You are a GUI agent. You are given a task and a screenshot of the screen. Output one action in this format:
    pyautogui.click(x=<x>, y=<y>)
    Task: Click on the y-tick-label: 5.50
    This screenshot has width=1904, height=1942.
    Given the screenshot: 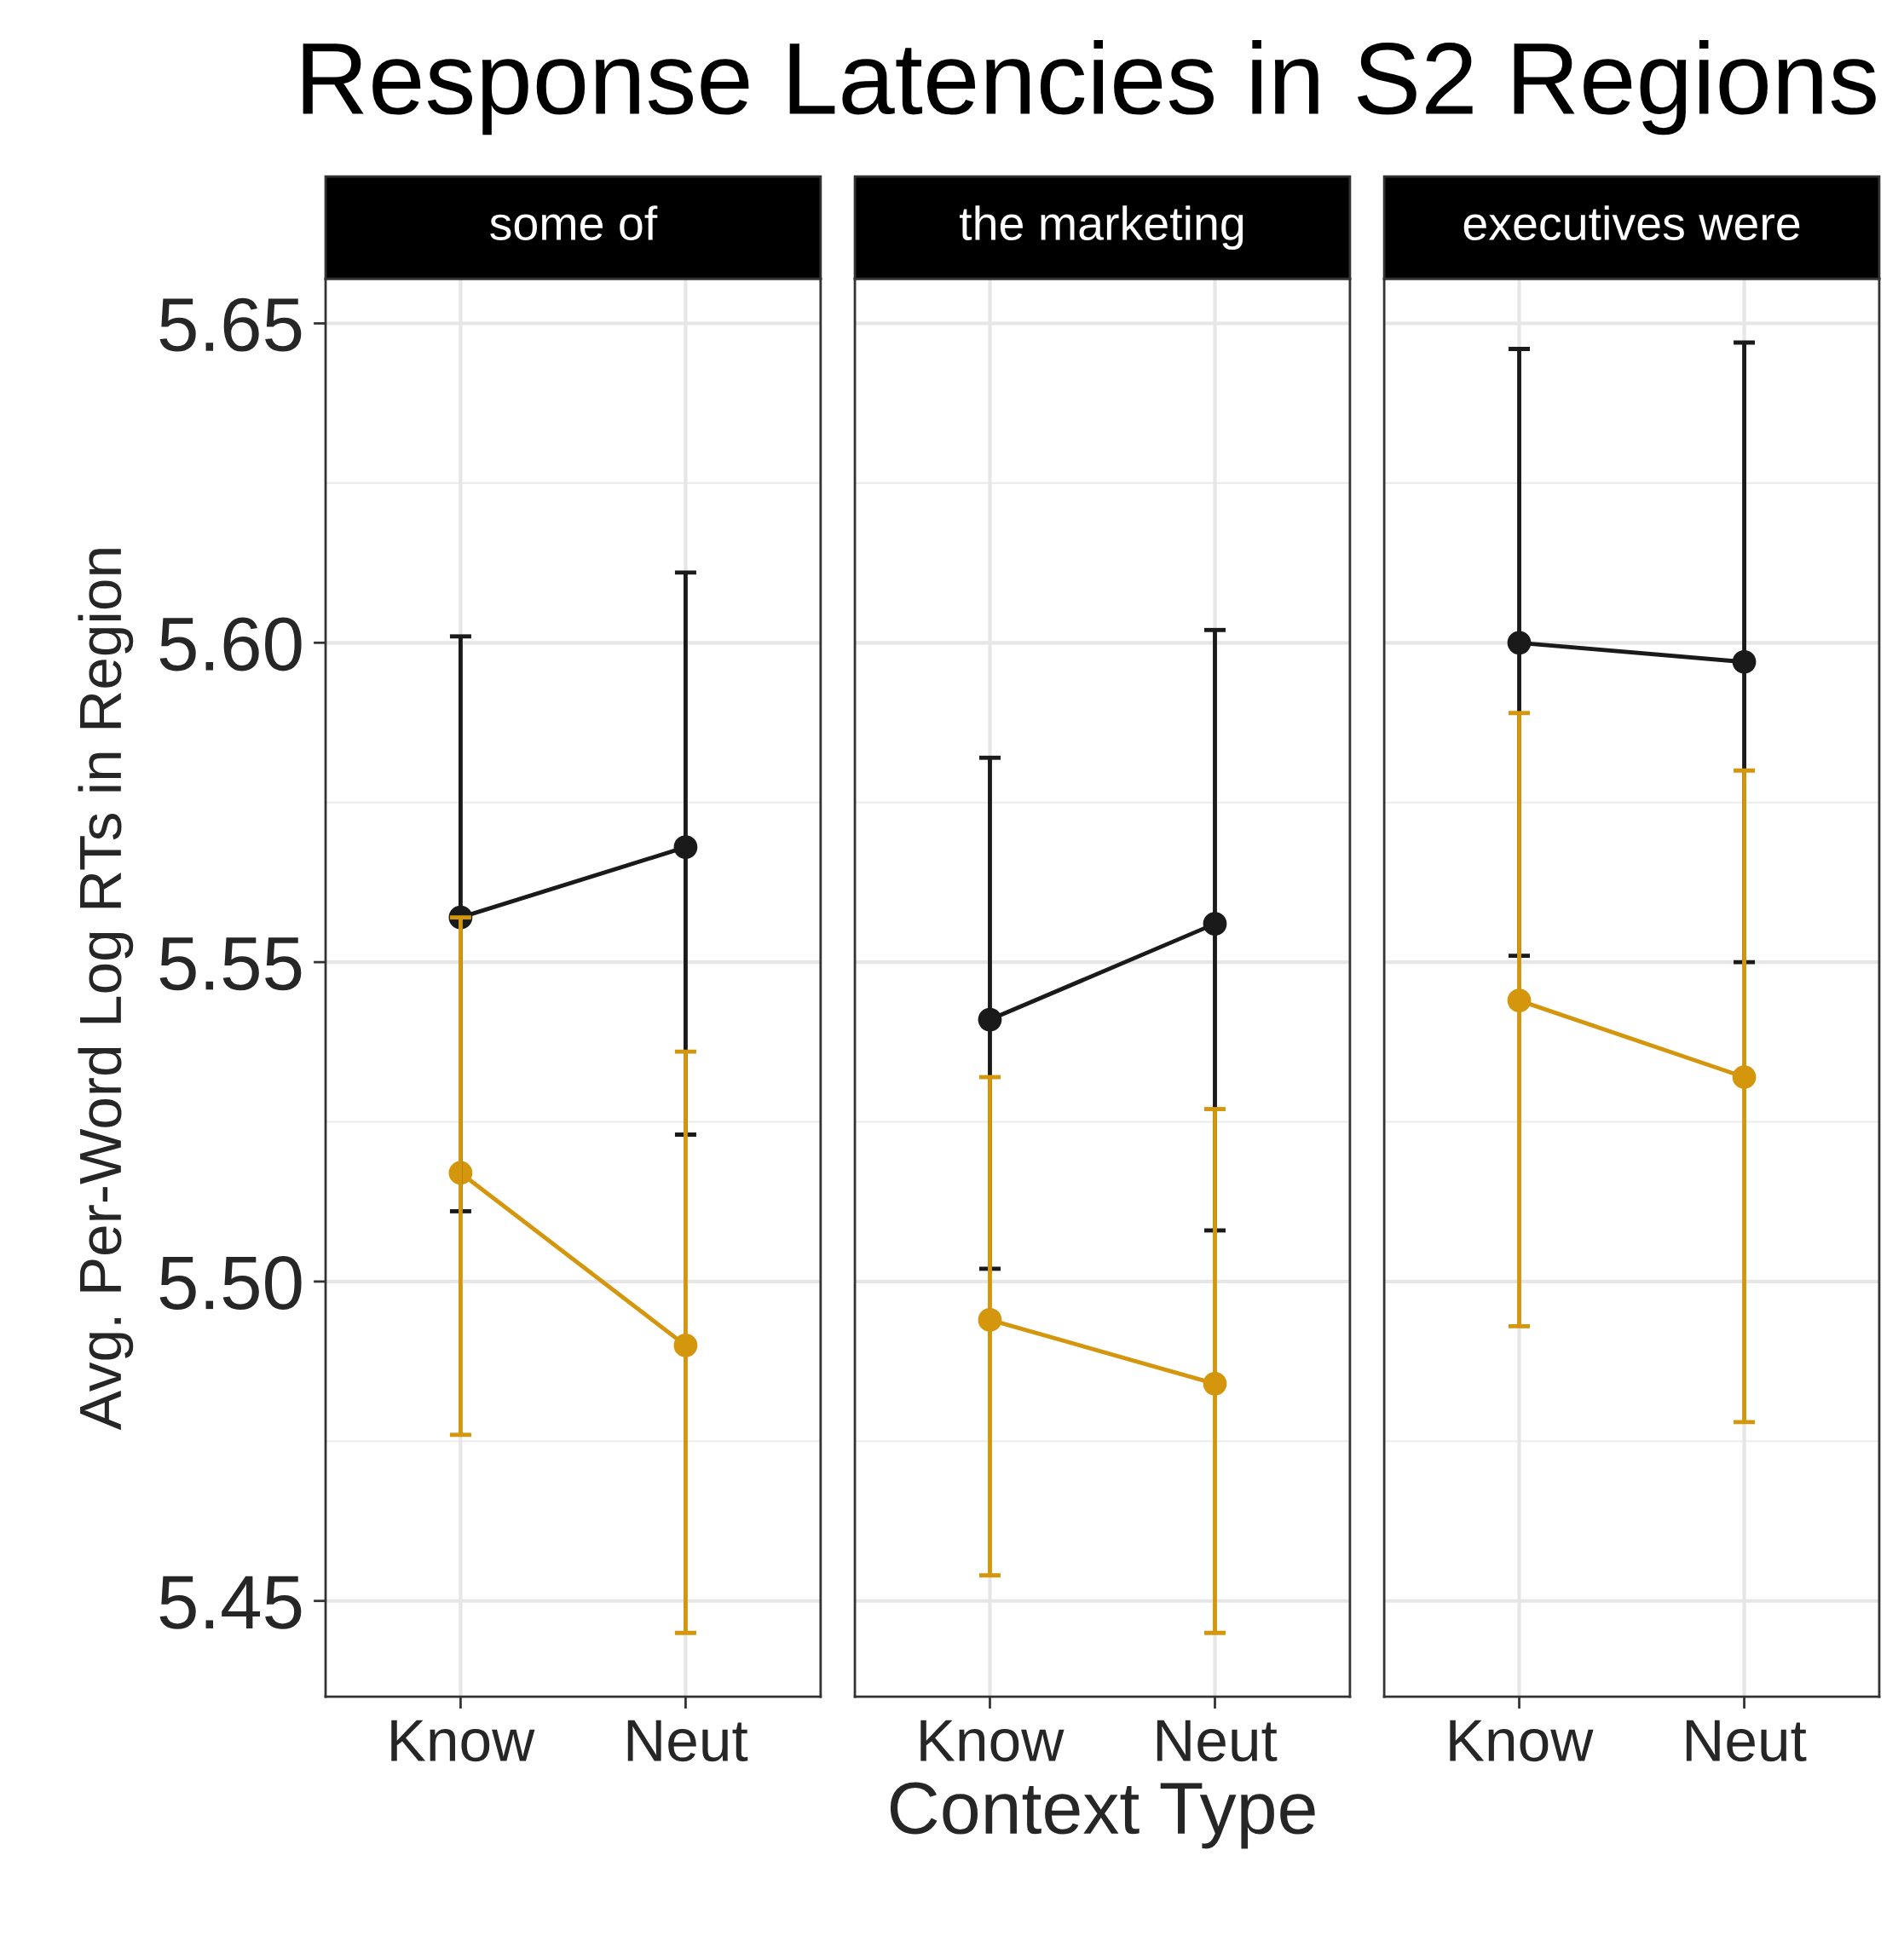 What is the action you would take?
    pyautogui.click(x=231, y=1283)
    